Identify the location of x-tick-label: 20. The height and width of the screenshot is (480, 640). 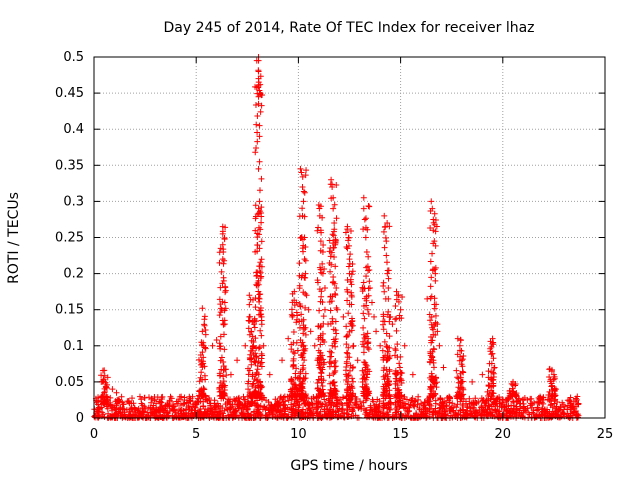
(503, 434).